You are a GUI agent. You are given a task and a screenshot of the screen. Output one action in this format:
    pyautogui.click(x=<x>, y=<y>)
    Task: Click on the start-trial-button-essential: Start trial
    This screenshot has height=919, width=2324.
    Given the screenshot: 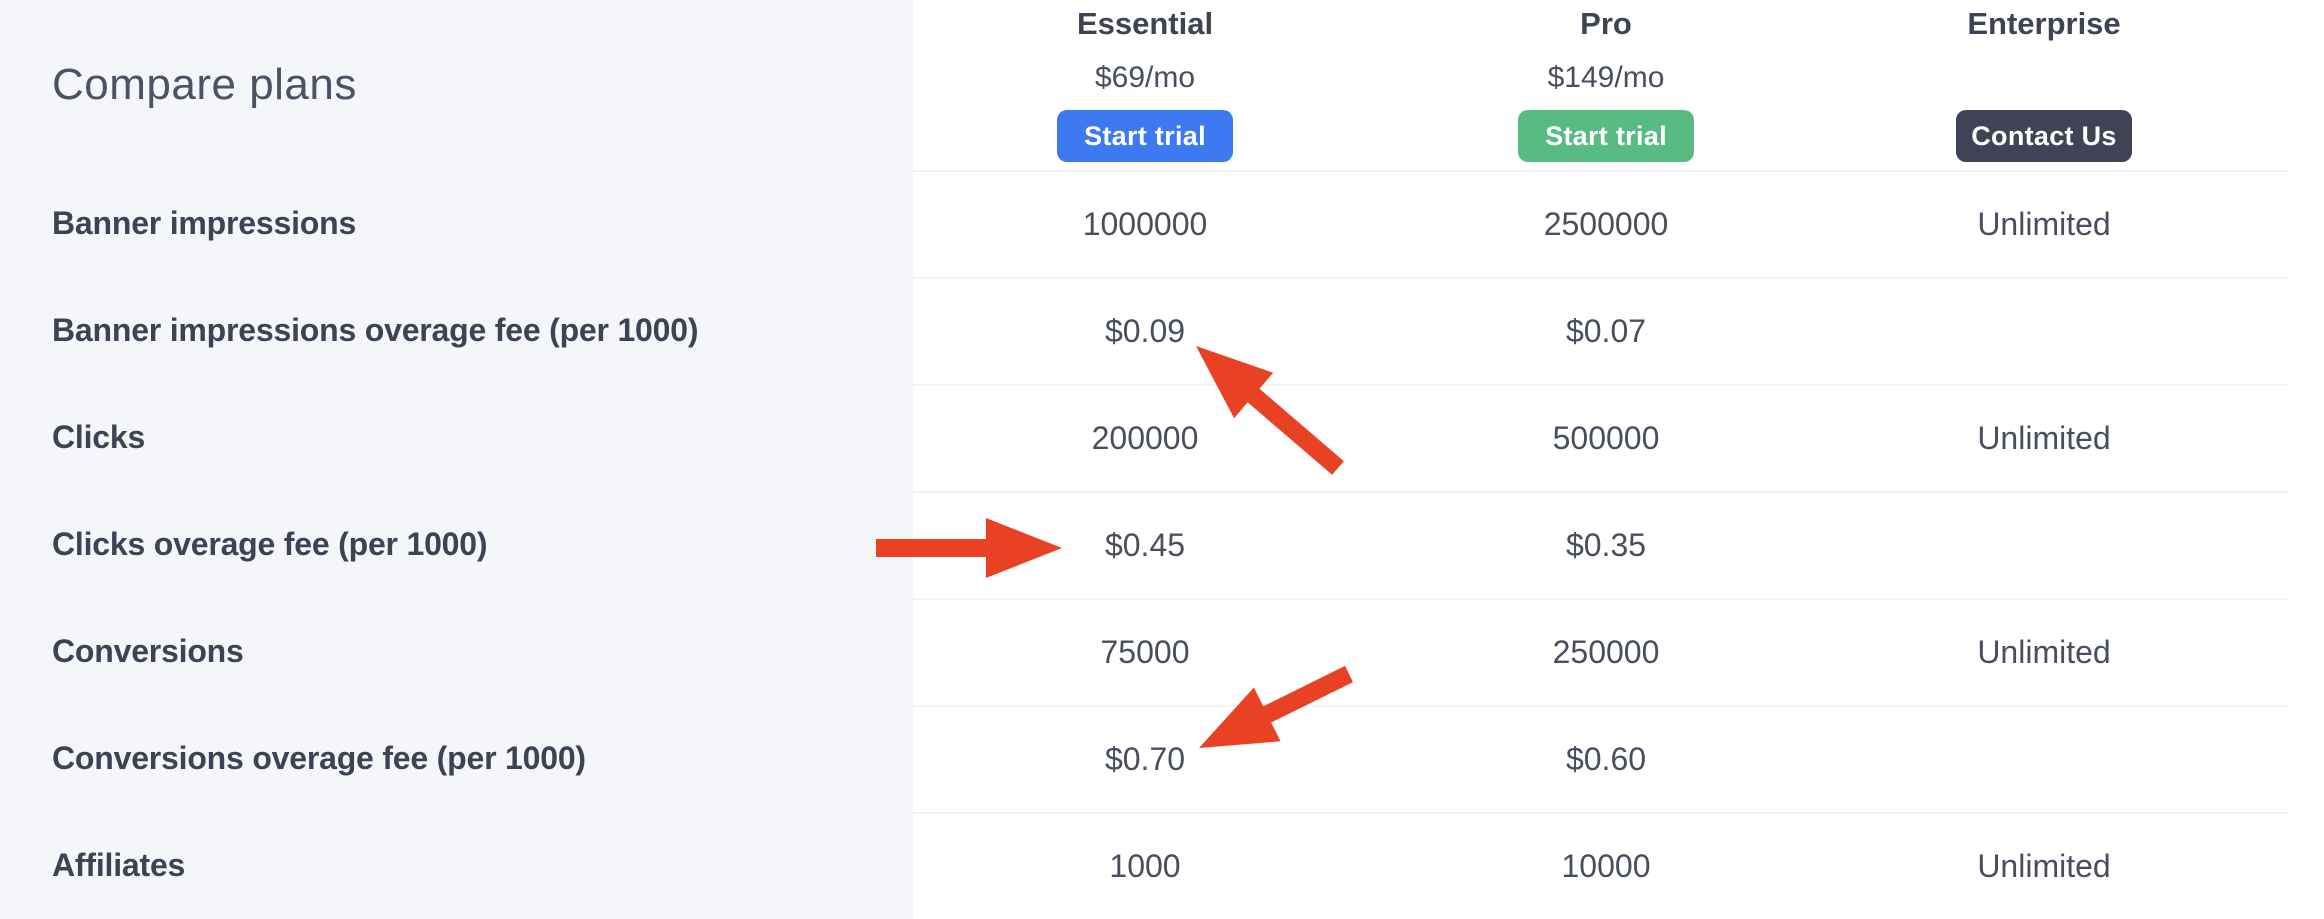 What is the action you would take?
    pyautogui.click(x=1145, y=136)
    